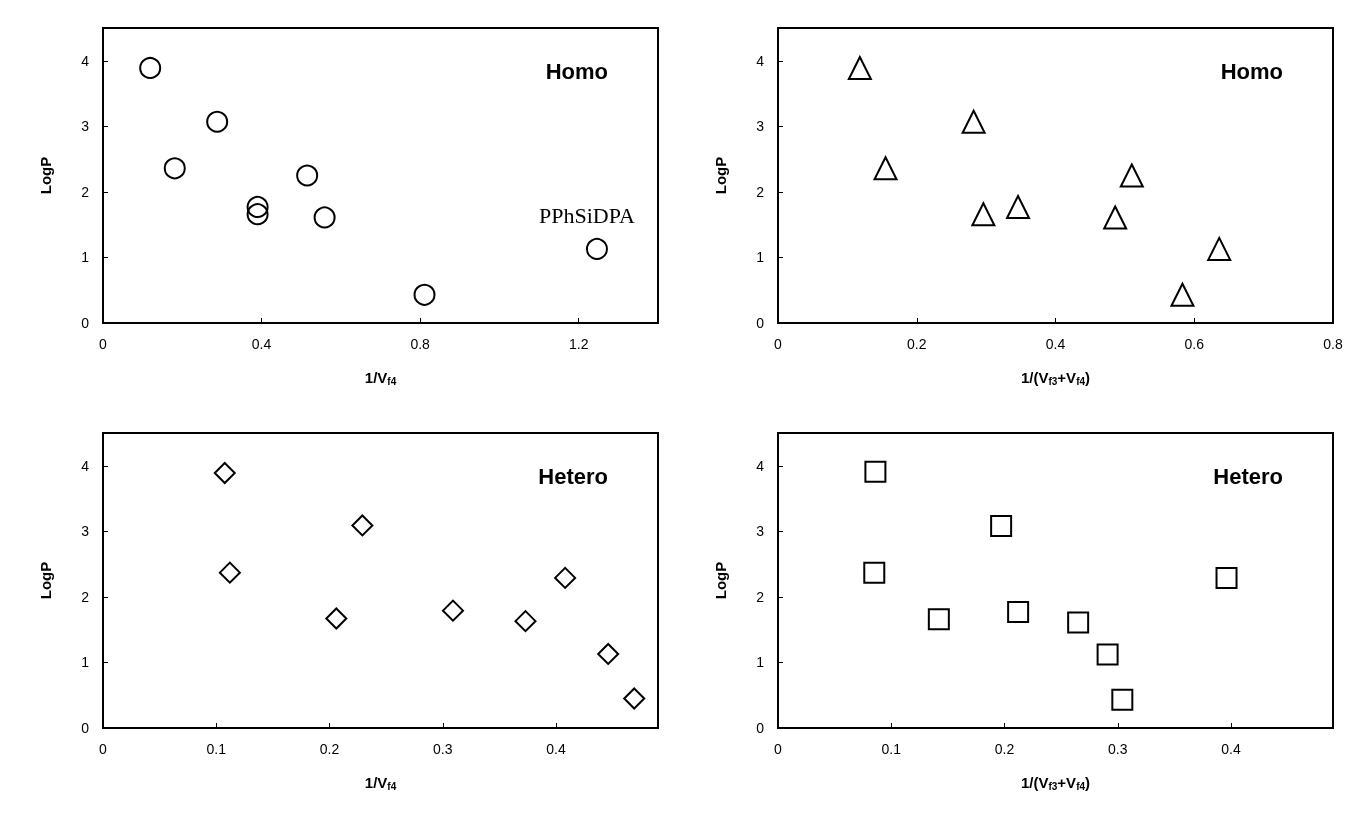 This screenshot has height=829, width=1361. What do you see at coordinates (587, 216) in the screenshot?
I see `annotation: PPhSiDPA` at bounding box center [587, 216].